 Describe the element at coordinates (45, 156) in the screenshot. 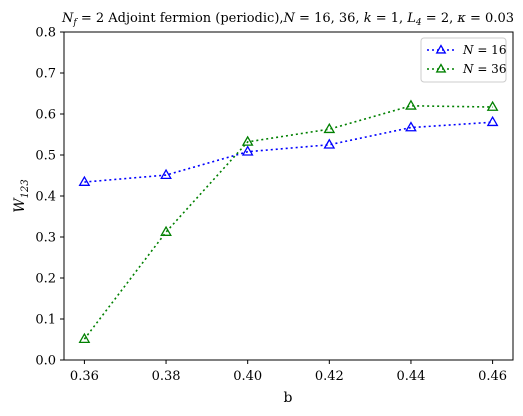

I see `y-tick-label: 0.5` at that location.